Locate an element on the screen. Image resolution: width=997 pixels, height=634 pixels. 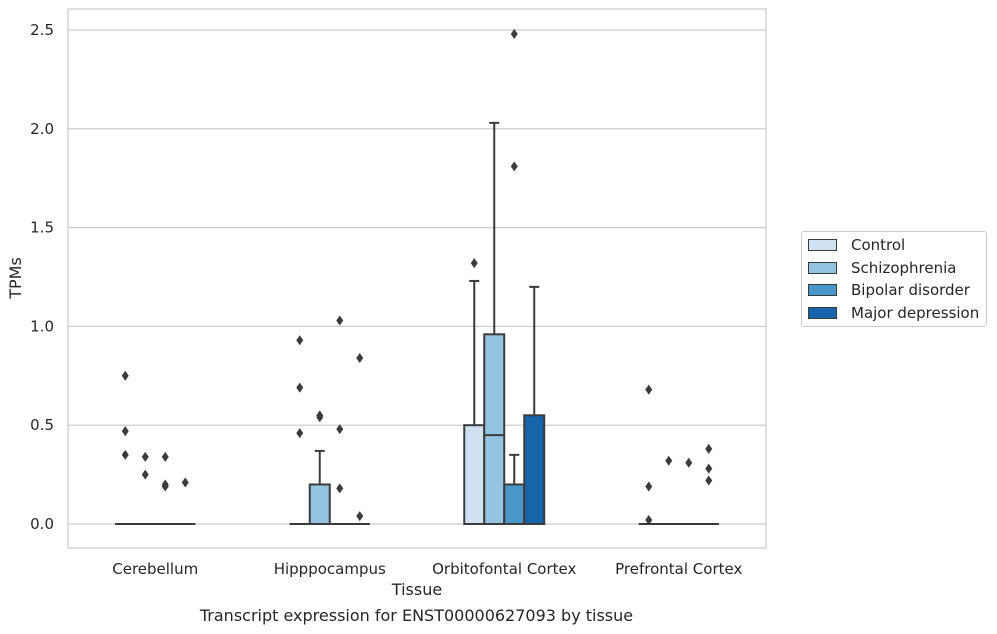
x-tick-label: Cerebellum is located at coordinates (155, 569).